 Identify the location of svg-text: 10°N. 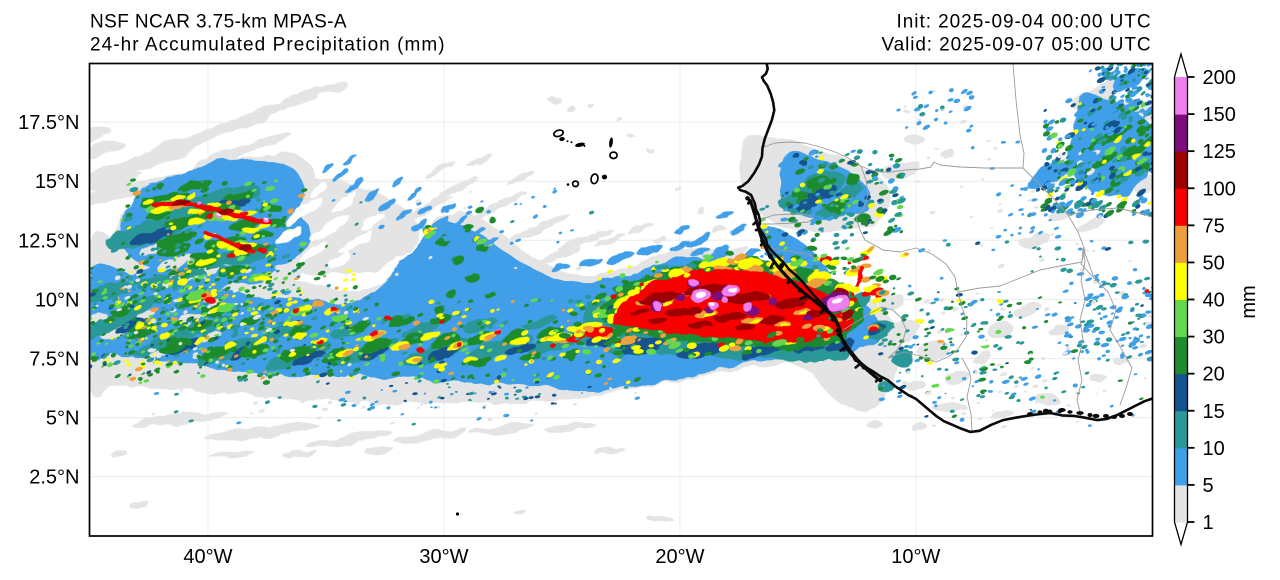
(57, 300).